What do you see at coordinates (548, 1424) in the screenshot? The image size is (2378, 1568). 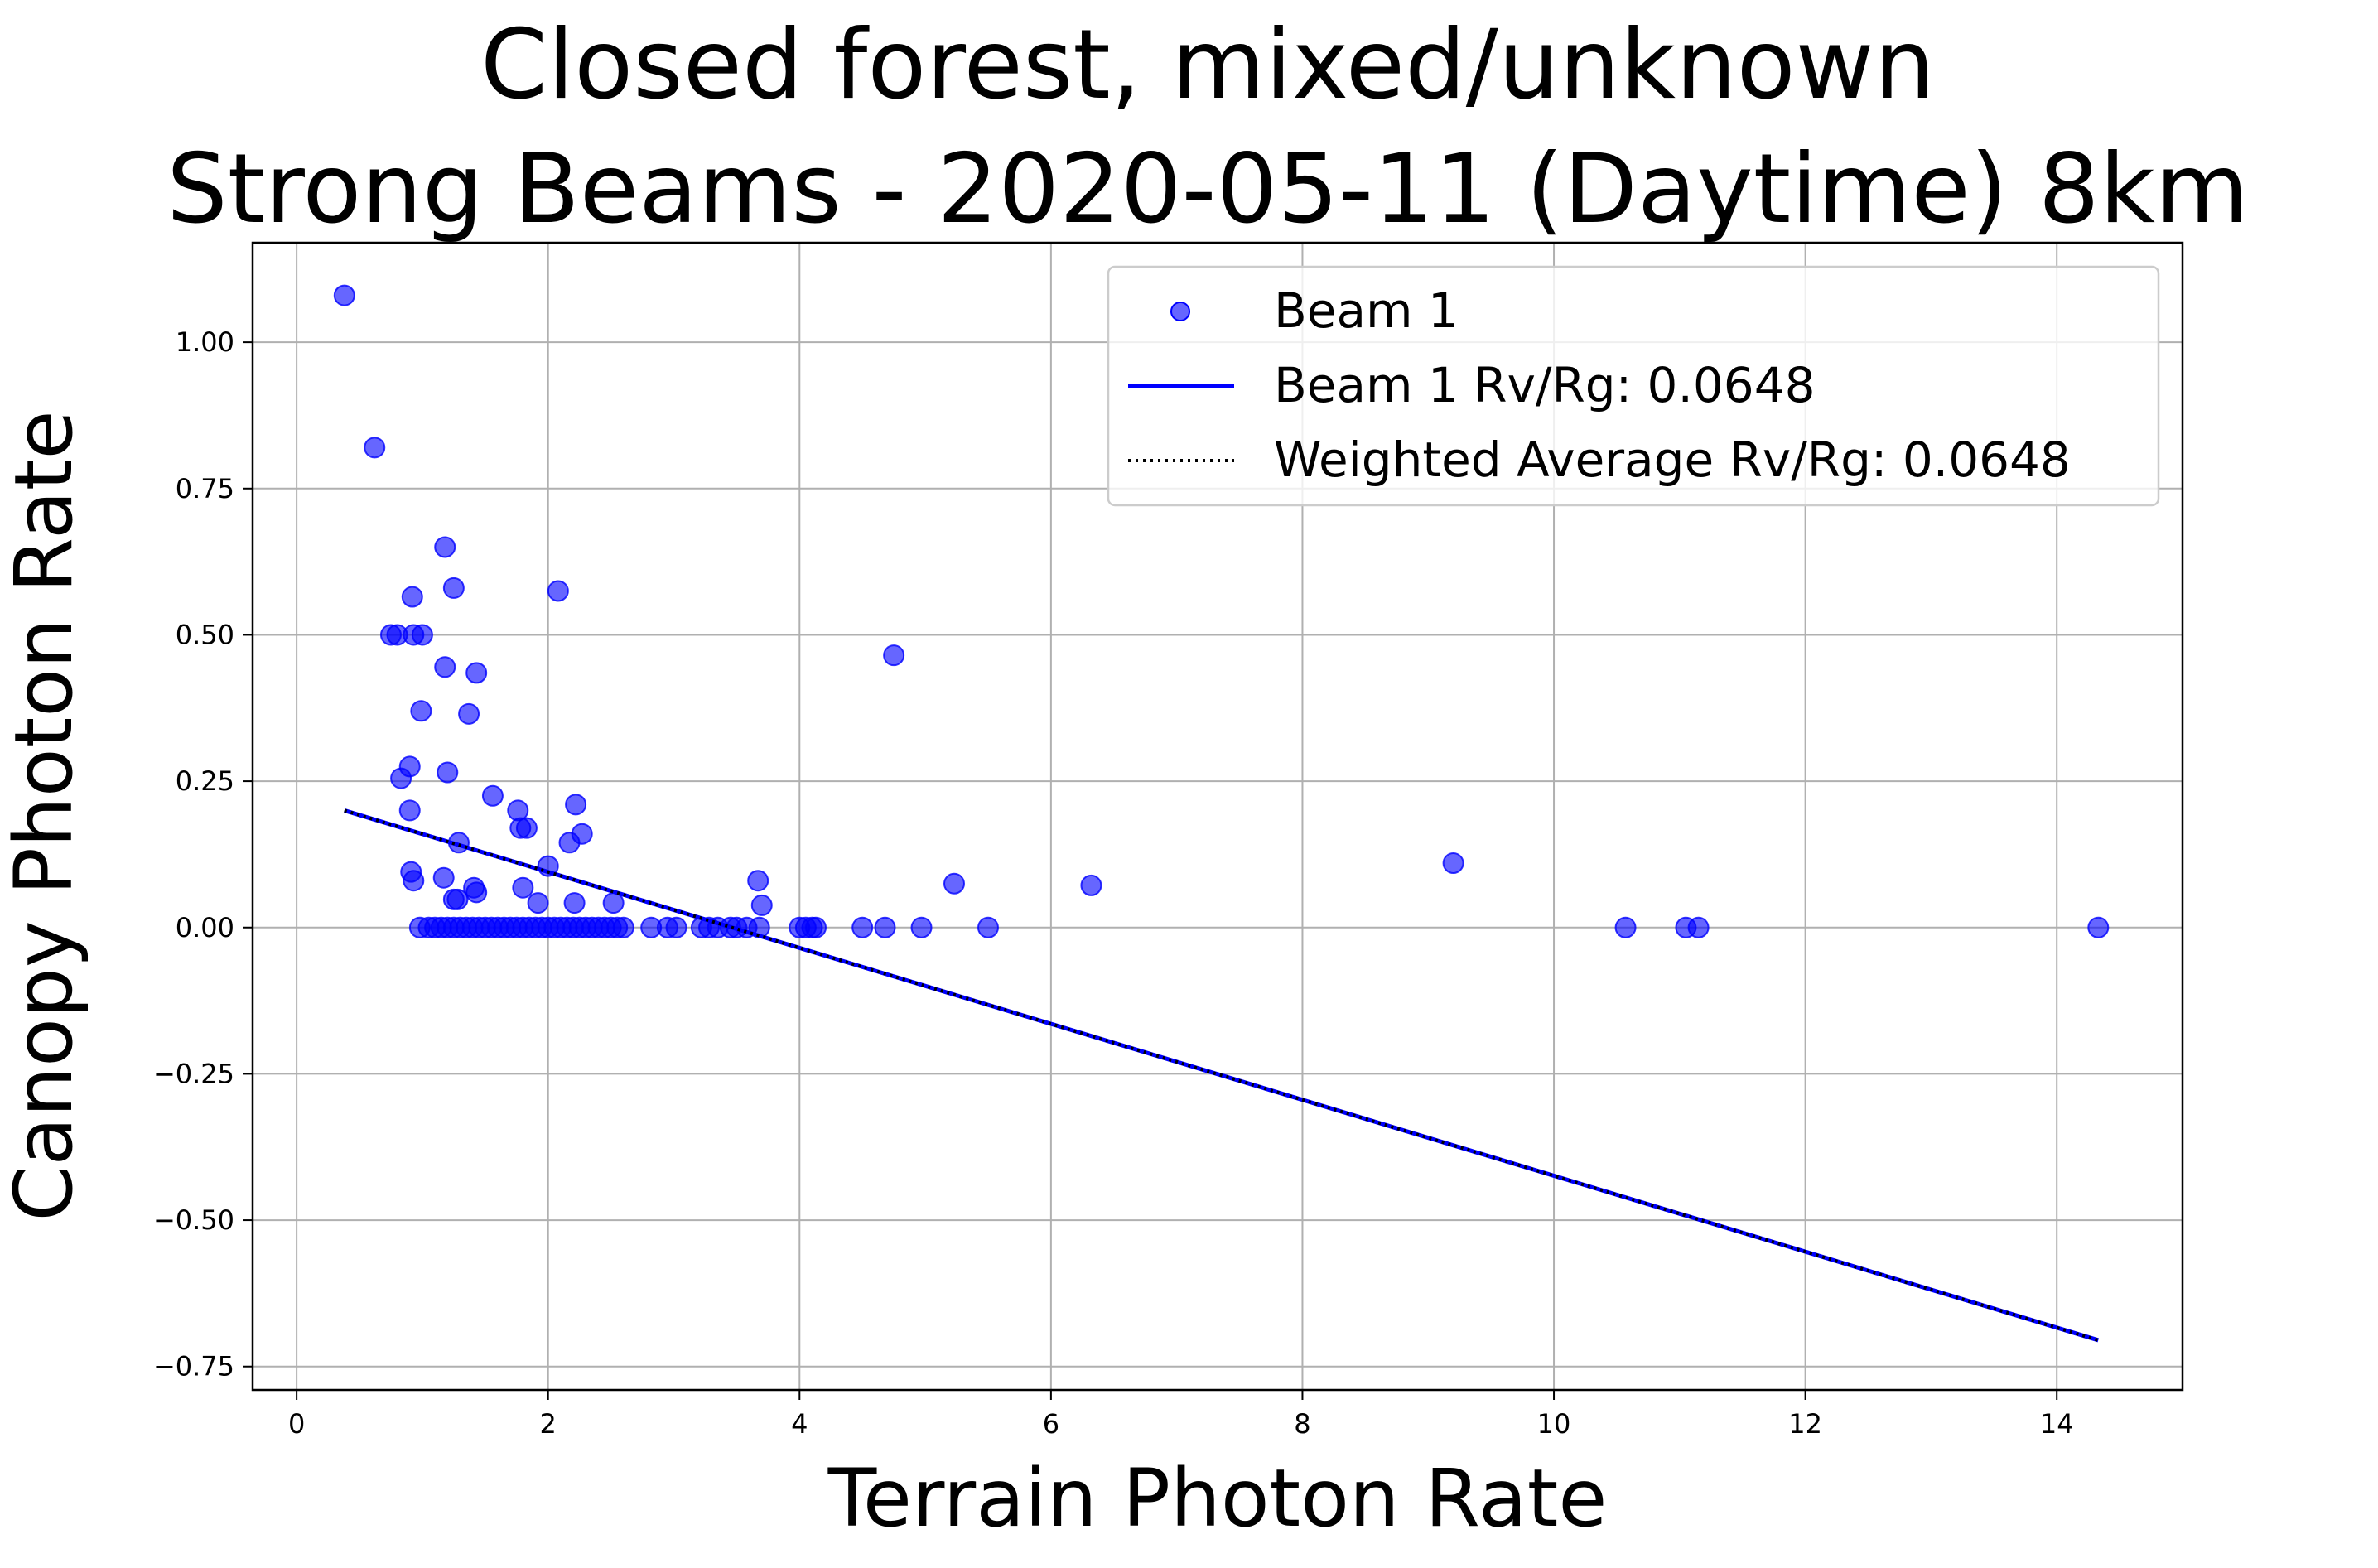 I see `x-tick-label: 2` at bounding box center [548, 1424].